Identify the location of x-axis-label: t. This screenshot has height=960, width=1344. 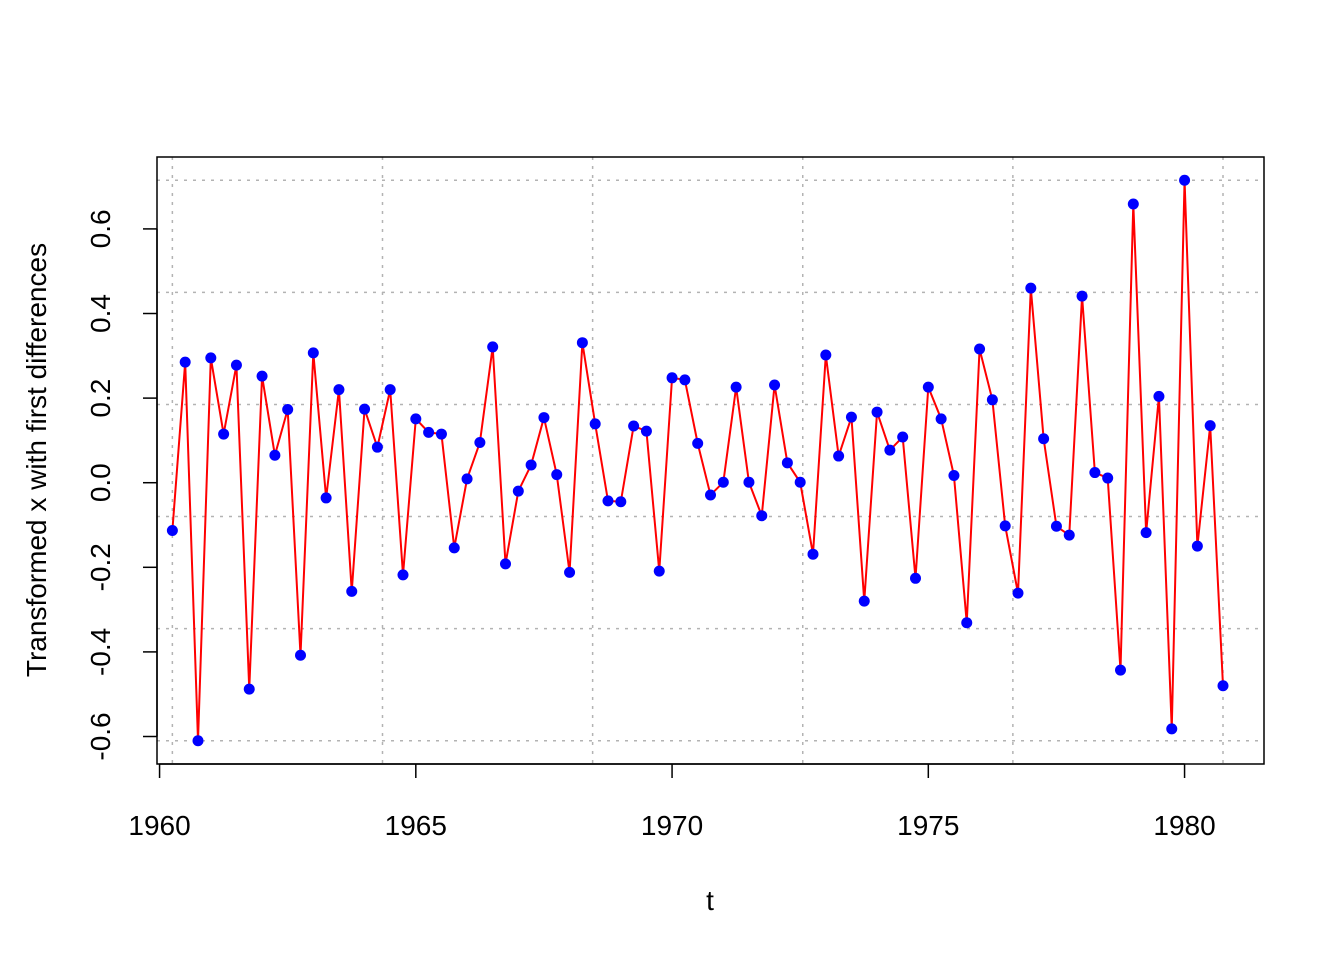
(710, 900).